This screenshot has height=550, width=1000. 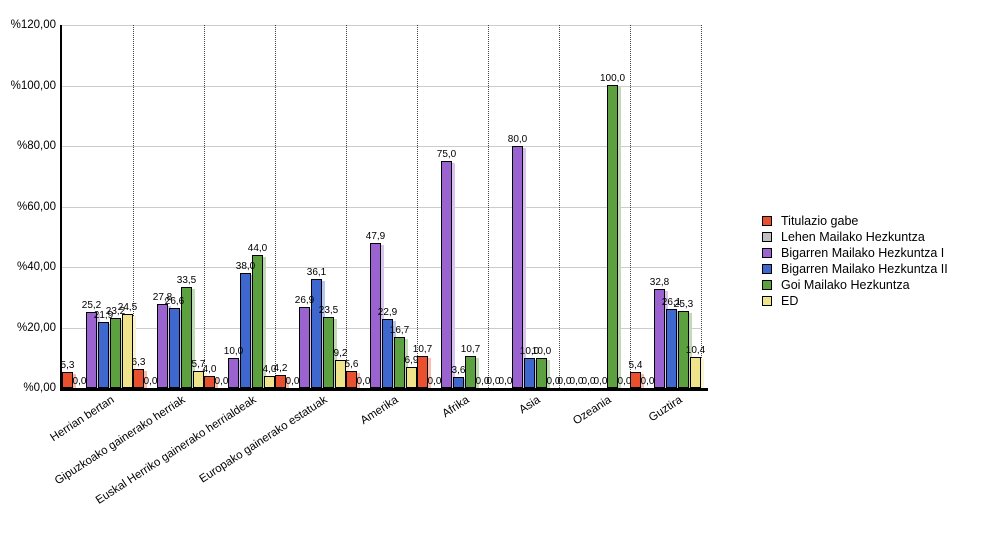 I want to click on category-group: 5,6 0,0 47,9 22,9 16,7 6,9, so click(x=381, y=206).